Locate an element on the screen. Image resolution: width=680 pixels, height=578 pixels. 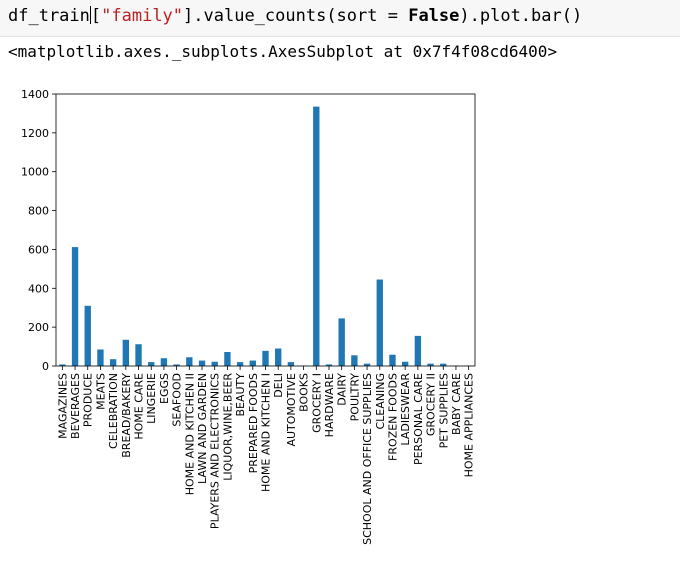
x-tick-label: DAIRY is located at coordinates (342, 389).